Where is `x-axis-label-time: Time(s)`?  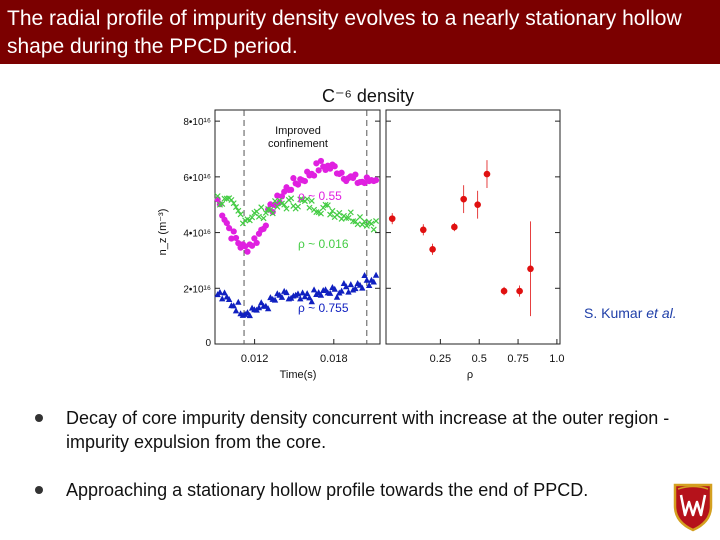 x-axis-label-time: Time(s) is located at coordinates (298, 375).